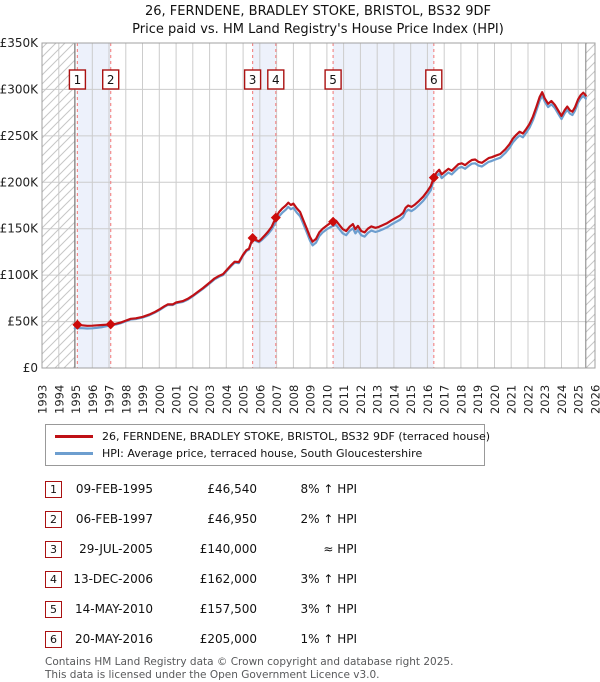 The height and width of the screenshot is (682, 600). Describe the element at coordinates (107, 609) in the screenshot. I see `sale-date: 14-MAY-2010` at that location.